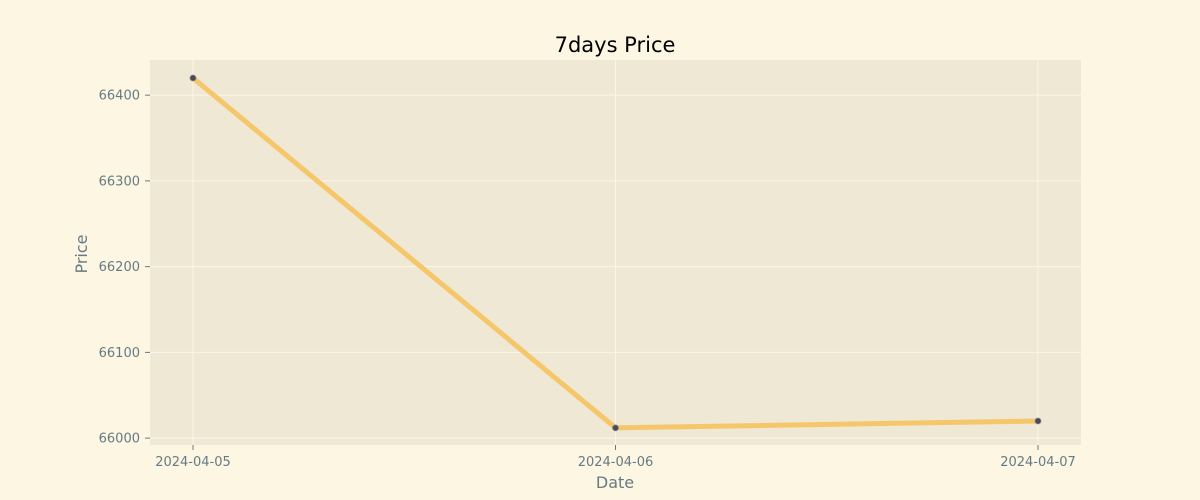 Image resolution: width=1200 pixels, height=500 pixels. Describe the element at coordinates (119, 439) in the screenshot. I see `y-tick-label: 66000` at that location.